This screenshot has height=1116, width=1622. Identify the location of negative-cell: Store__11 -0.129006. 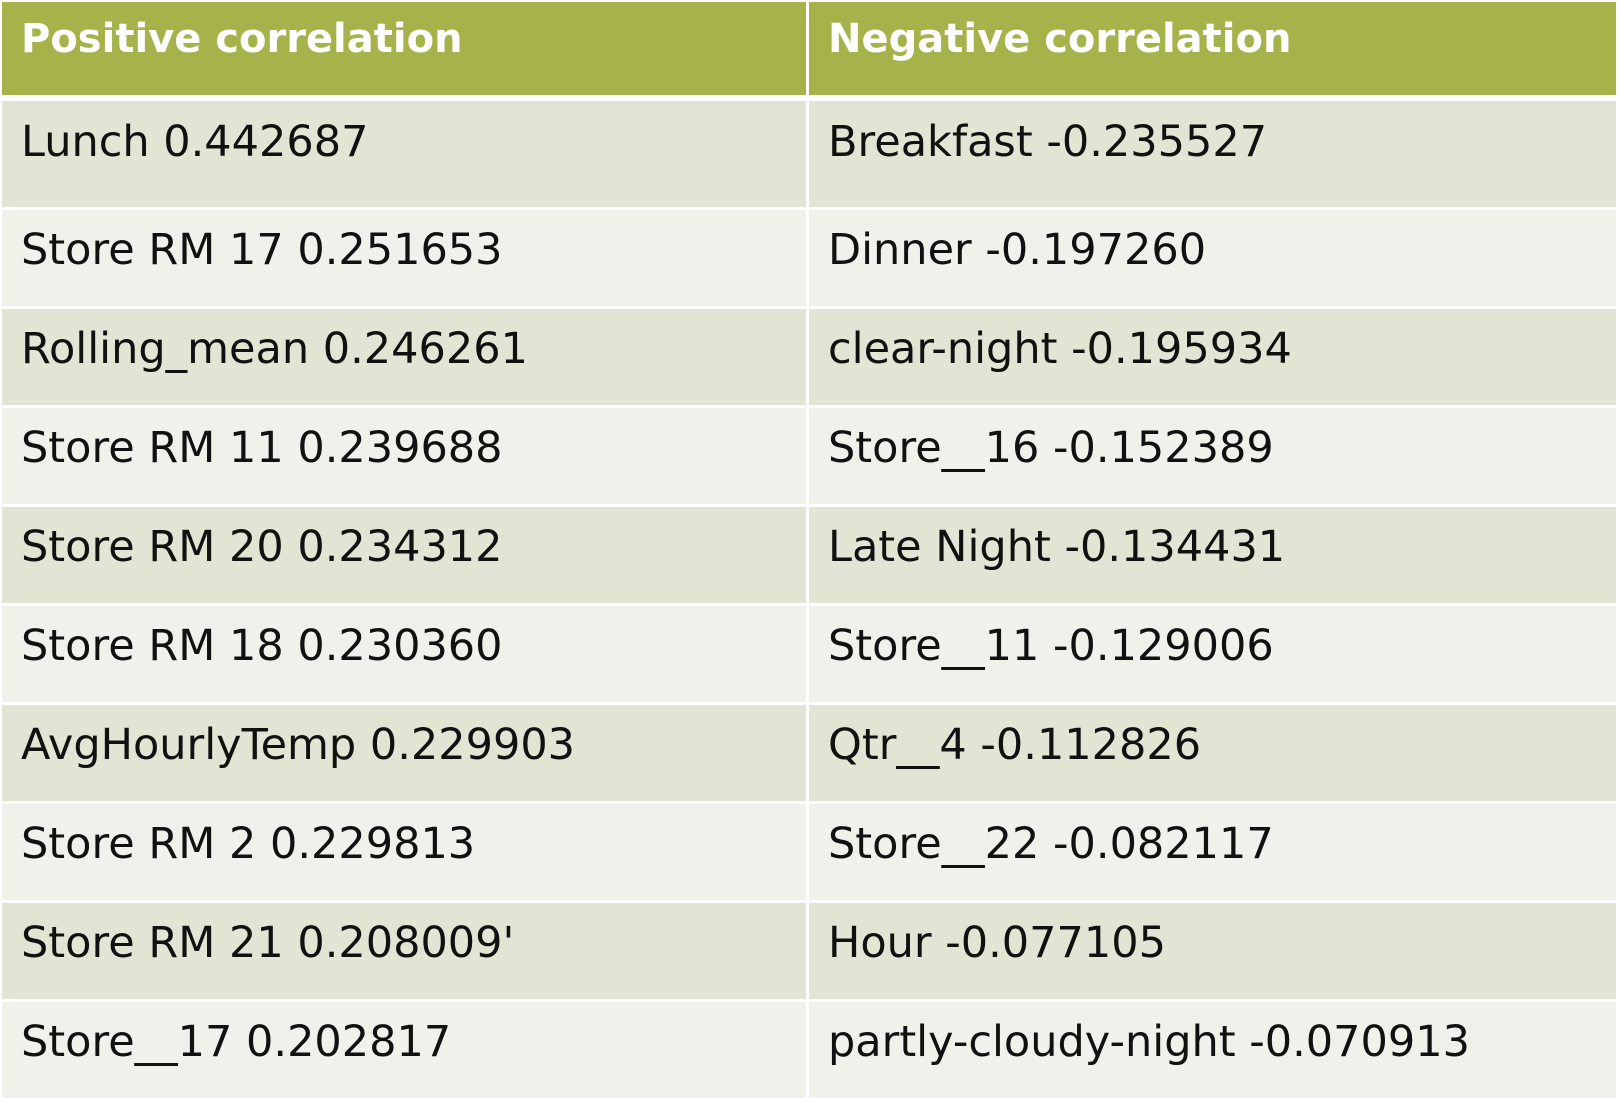
(1212, 655).